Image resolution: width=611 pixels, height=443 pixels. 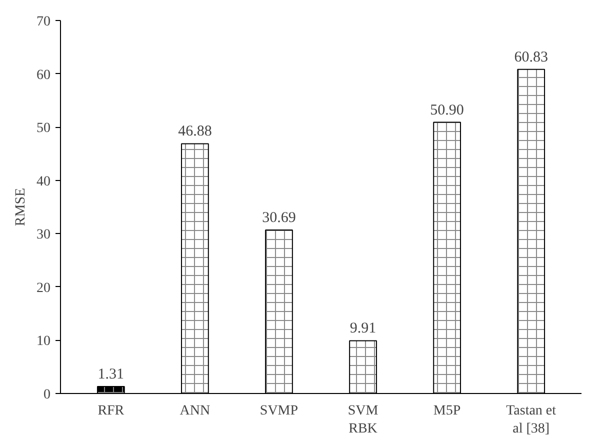 I want to click on x-tick-label: RFR, so click(x=111, y=411).